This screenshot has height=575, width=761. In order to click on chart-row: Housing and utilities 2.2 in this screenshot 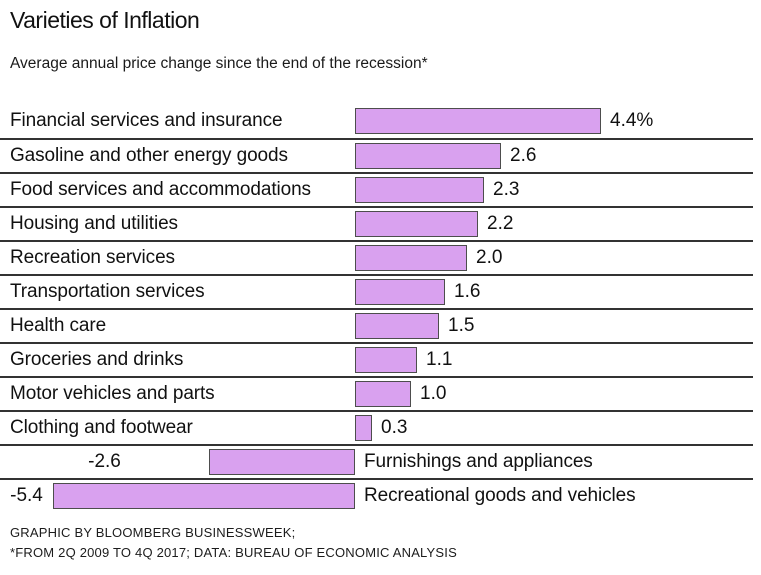, I will do `click(376, 223)`.